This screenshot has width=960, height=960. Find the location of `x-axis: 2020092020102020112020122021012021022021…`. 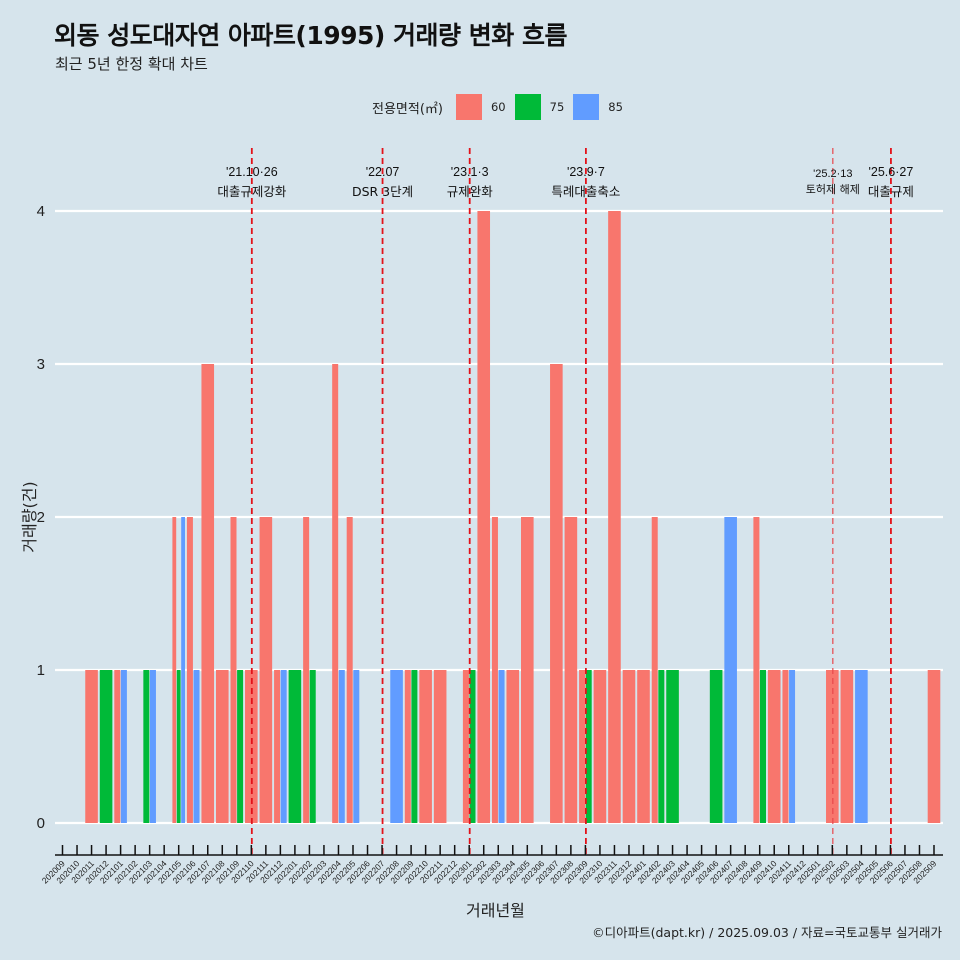

x-axis: 2020092020102020112020122021012021022021… is located at coordinates (491, 865).